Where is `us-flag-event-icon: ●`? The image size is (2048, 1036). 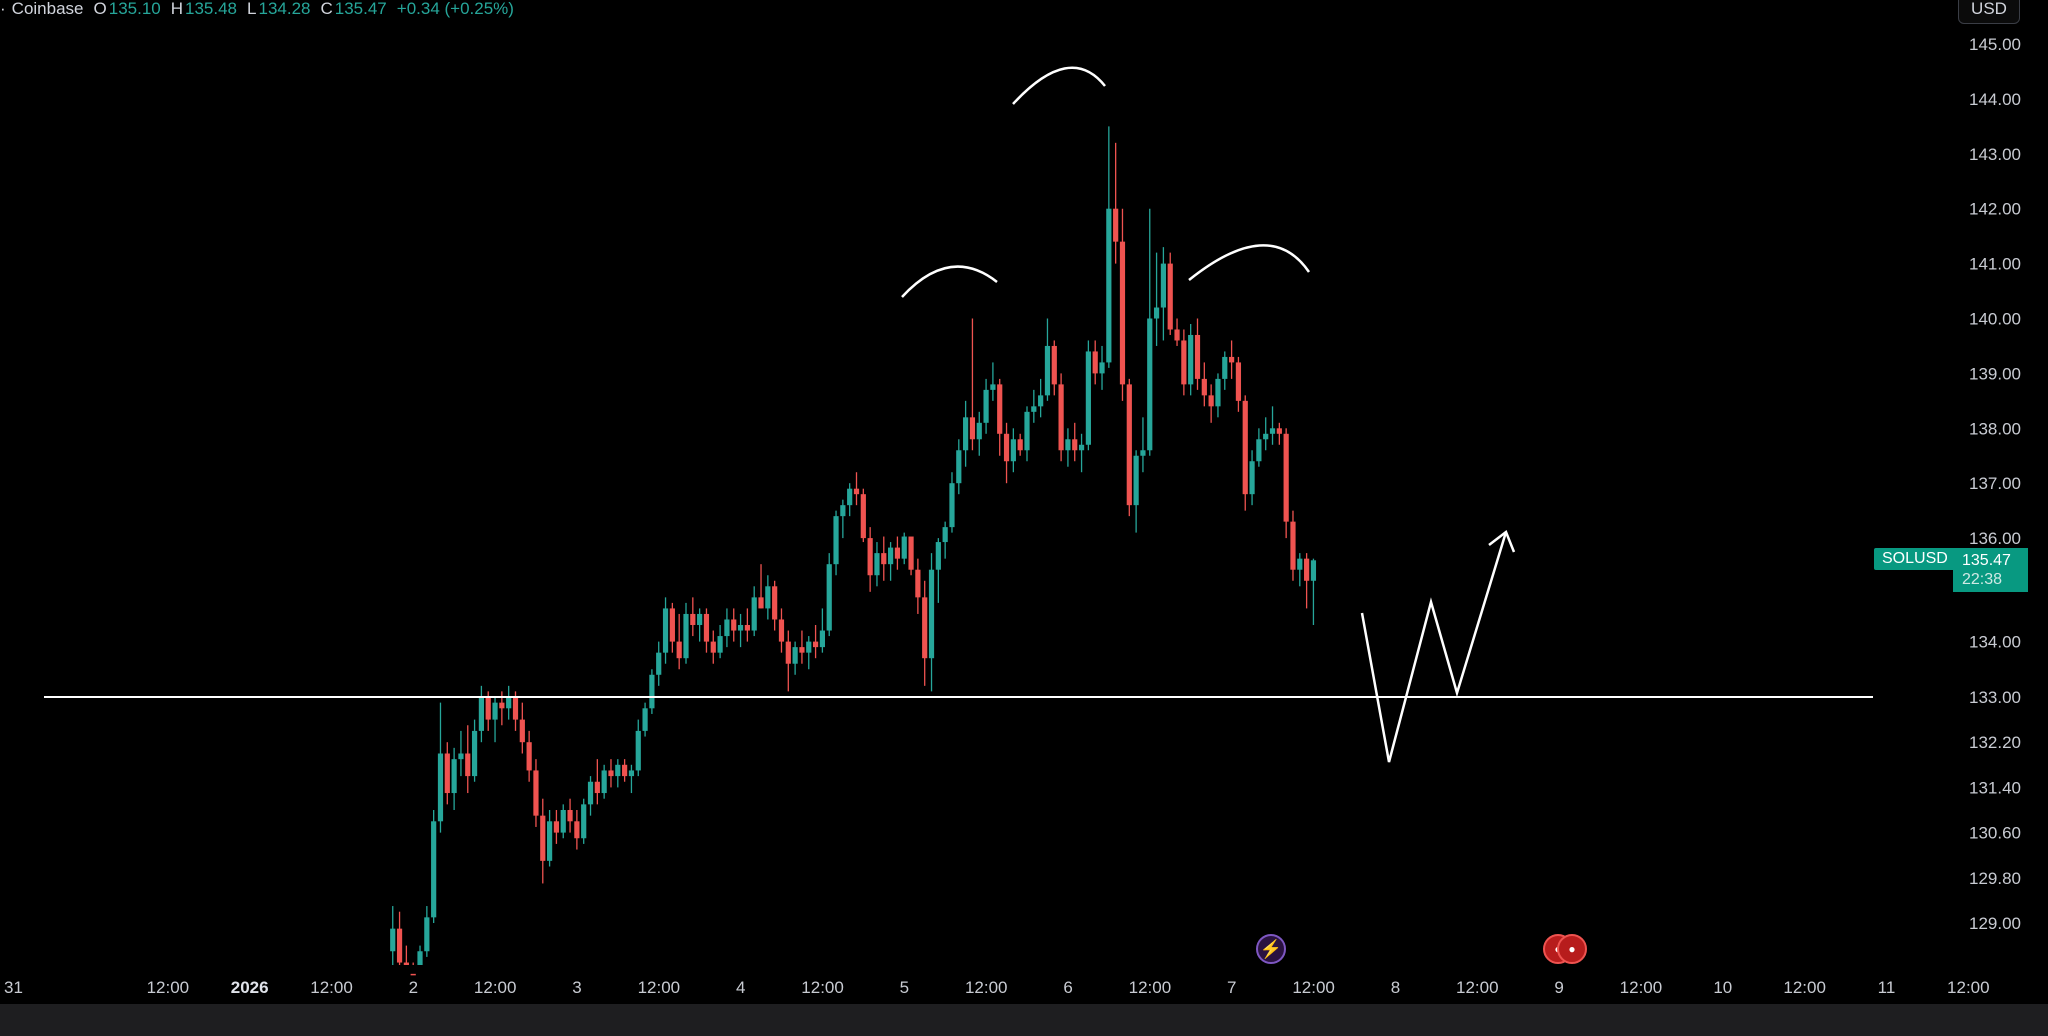 us-flag-event-icon: ● is located at coordinates (1572, 949).